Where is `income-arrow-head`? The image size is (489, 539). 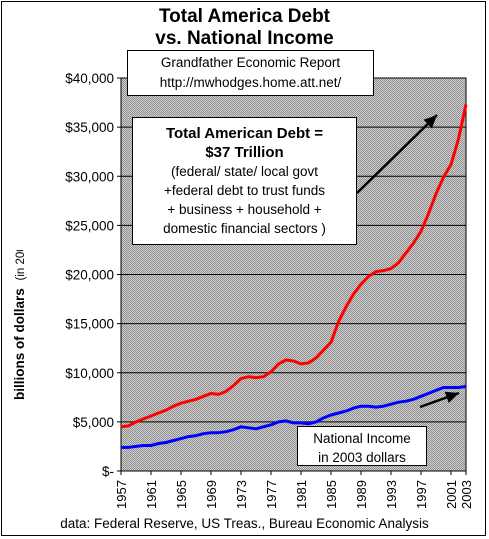
income-arrow-head is located at coordinates (451, 397).